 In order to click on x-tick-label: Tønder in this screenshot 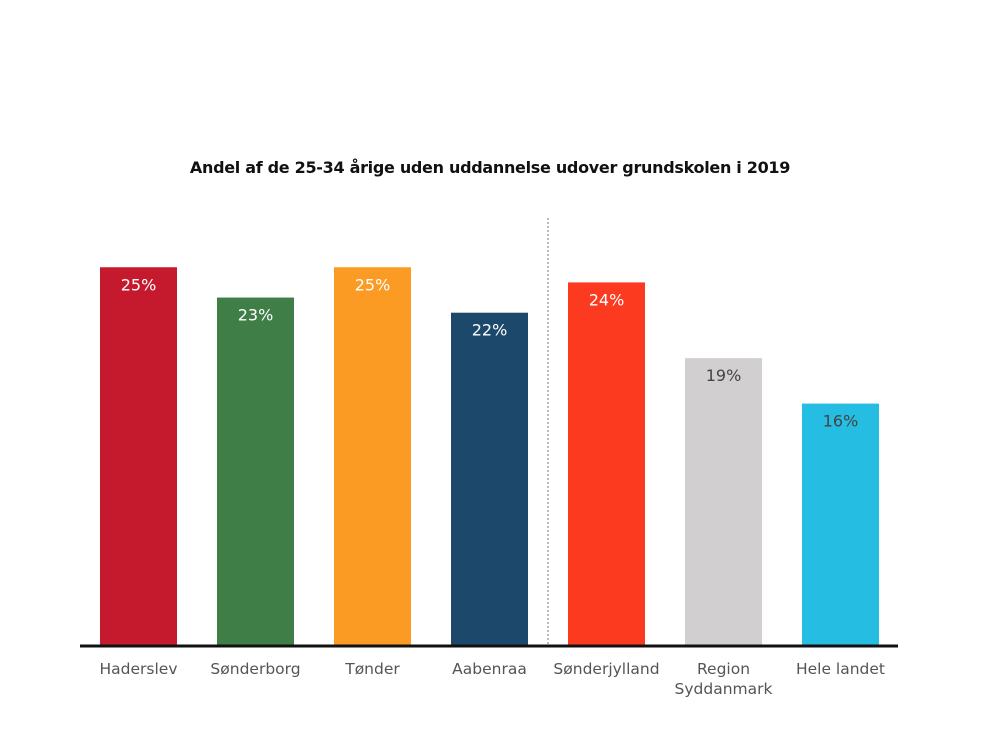, I will do `click(372, 669)`.